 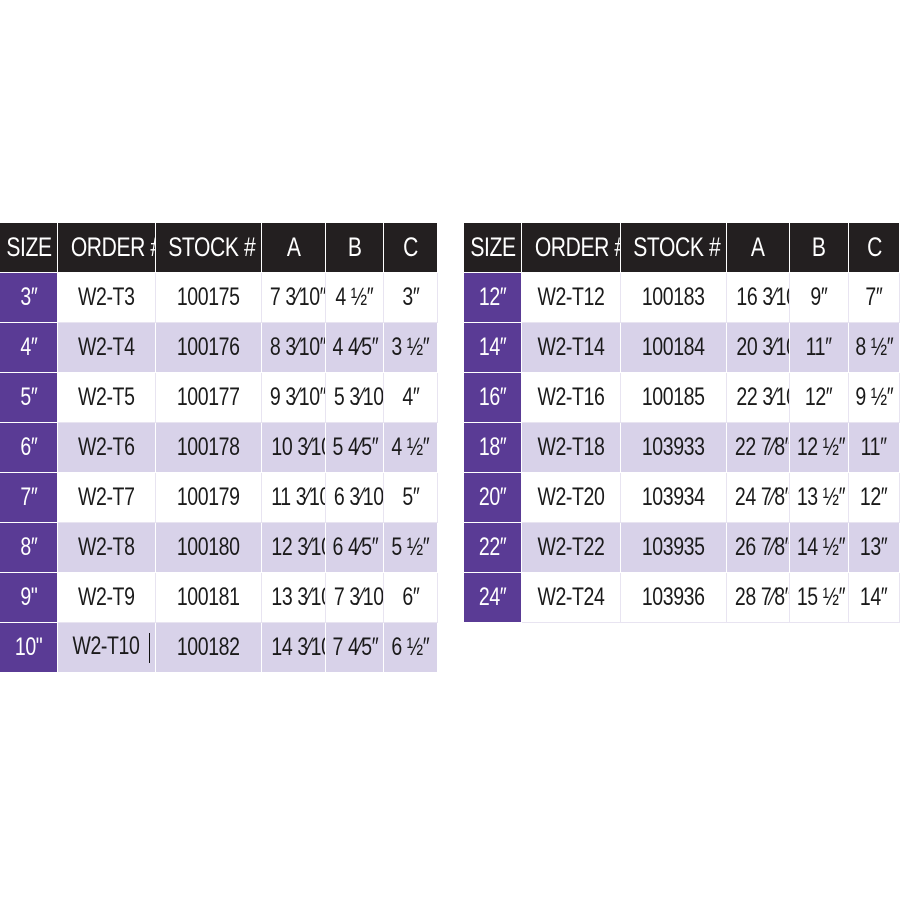 What do you see at coordinates (294, 548) in the screenshot?
I see `cell-dim-a: 12 3⁄10″` at bounding box center [294, 548].